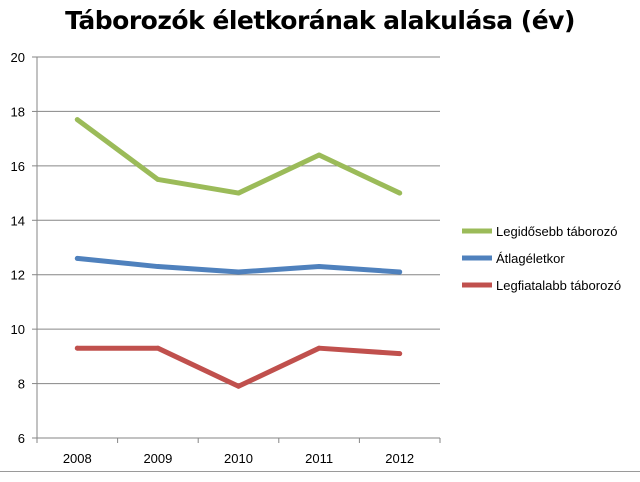  What do you see at coordinates (21, 438) in the screenshot?
I see `y-tick-label: 6` at bounding box center [21, 438].